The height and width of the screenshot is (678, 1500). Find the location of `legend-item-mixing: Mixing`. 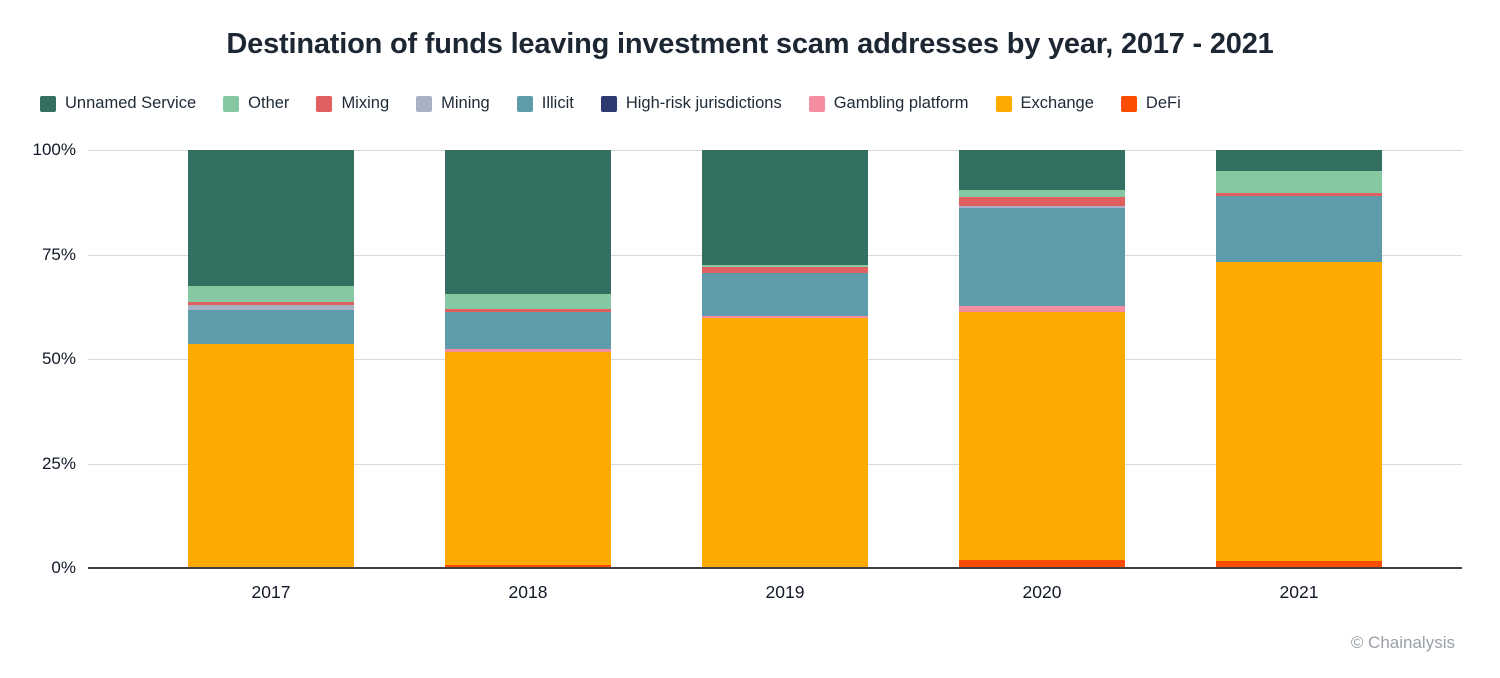

legend-item-mixing: Mixing is located at coordinates (352, 103).